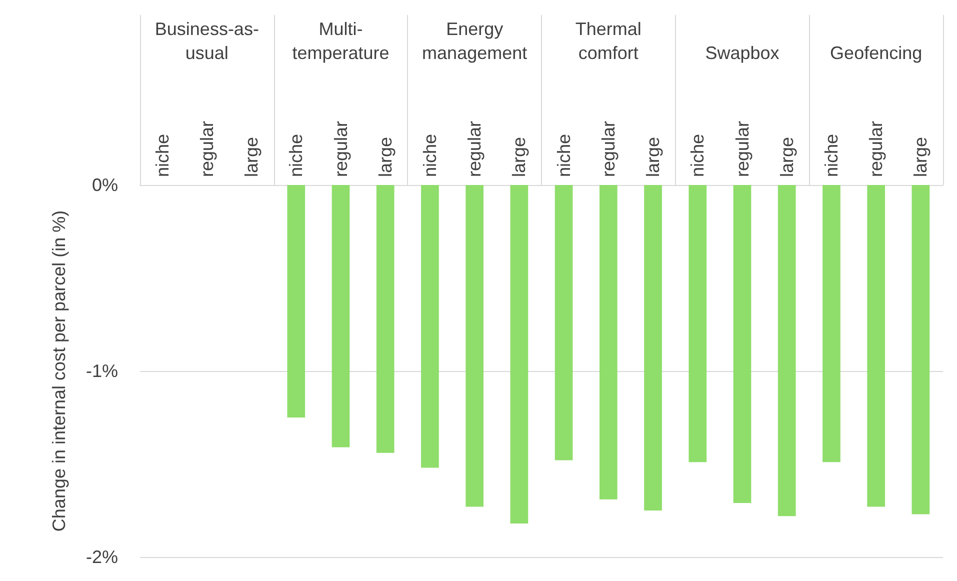 The height and width of the screenshot is (581, 957). I want to click on y-tick-label: 0%, so click(105, 185).